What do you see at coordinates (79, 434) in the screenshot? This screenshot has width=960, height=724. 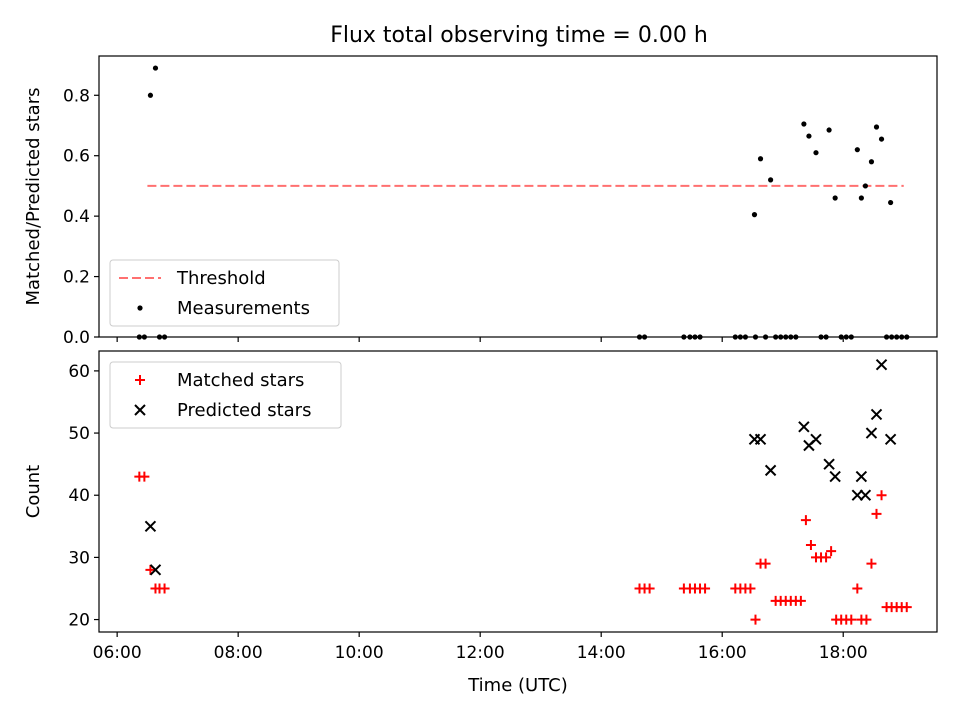 I see `y-tick-label: 50` at bounding box center [79, 434].